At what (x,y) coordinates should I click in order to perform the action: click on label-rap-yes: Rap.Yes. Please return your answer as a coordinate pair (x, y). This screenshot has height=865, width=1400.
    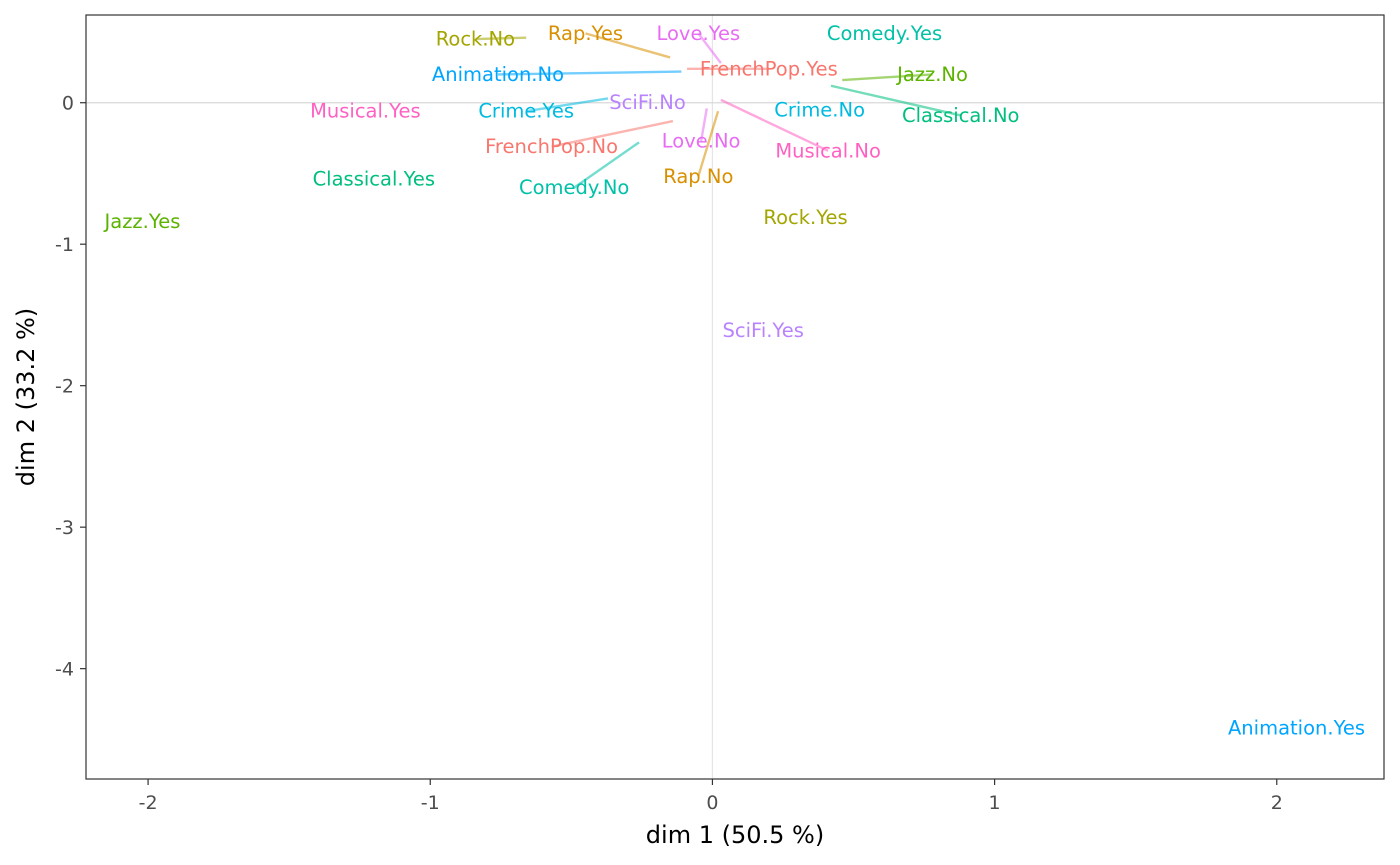
    Looking at the image, I should click on (585, 33).